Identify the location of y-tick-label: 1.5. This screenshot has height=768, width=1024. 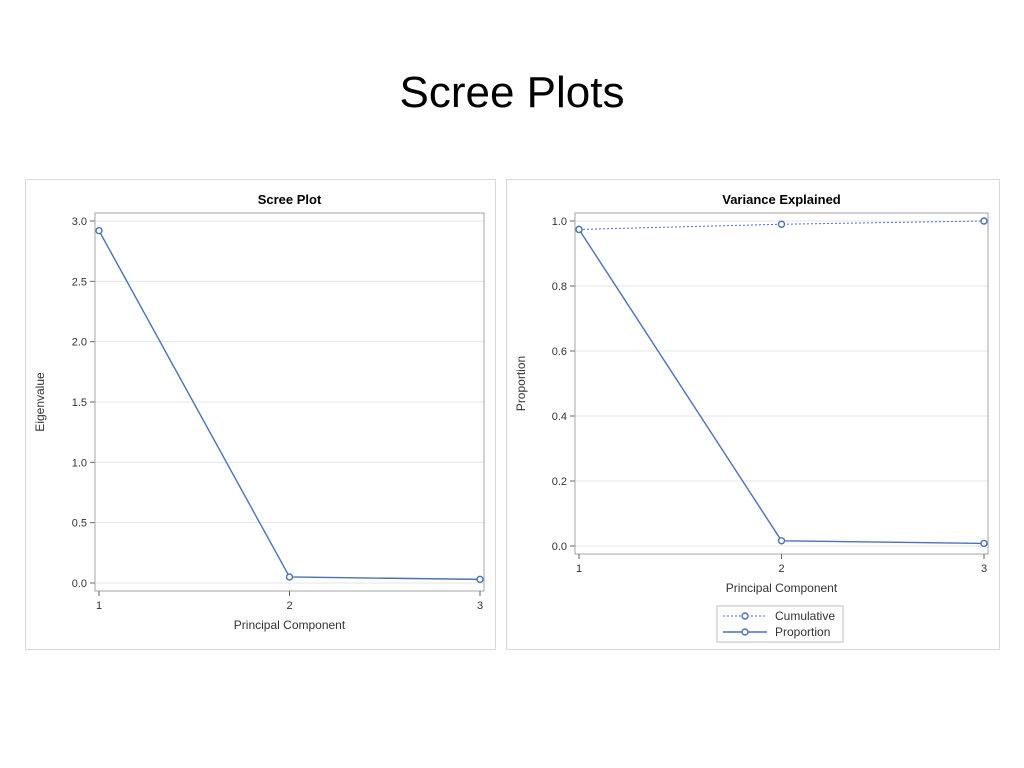
(79, 403).